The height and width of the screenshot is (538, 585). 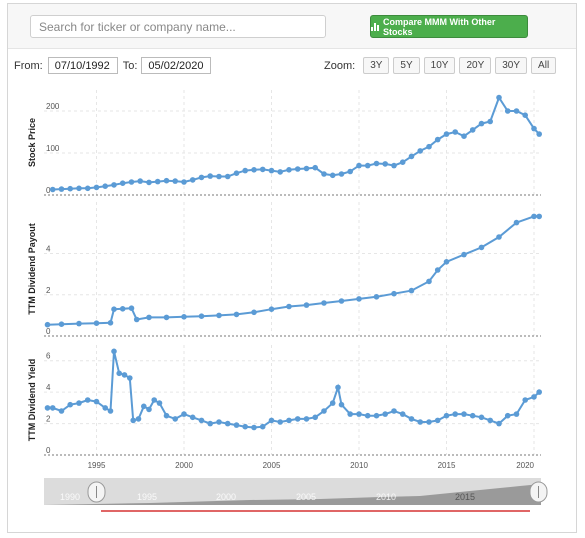 What do you see at coordinates (475, 65) in the screenshot?
I see `zoom-20y-button: 20Y` at bounding box center [475, 65].